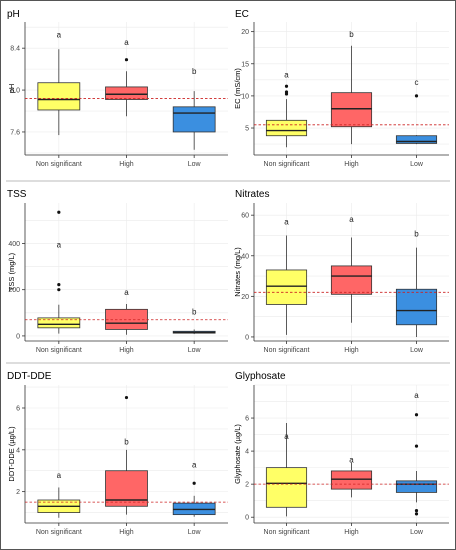 This screenshot has height=550, width=456. What do you see at coordinates (18, 409) in the screenshot?
I see `y-tick-label: 6` at bounding box center [18, 409].